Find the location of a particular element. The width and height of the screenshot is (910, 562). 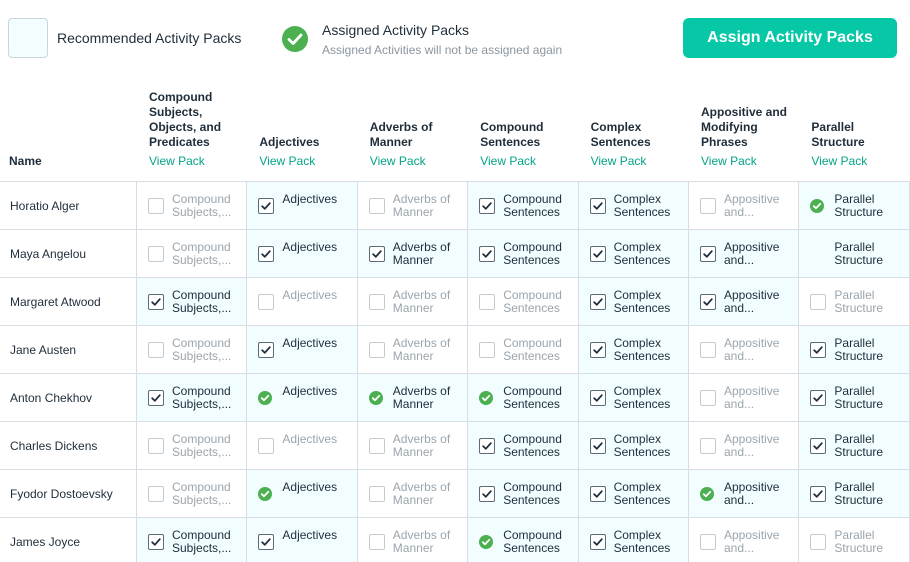

assign-activity-packs-button: Assign Activity Packs is located at coordinates (790, 38).